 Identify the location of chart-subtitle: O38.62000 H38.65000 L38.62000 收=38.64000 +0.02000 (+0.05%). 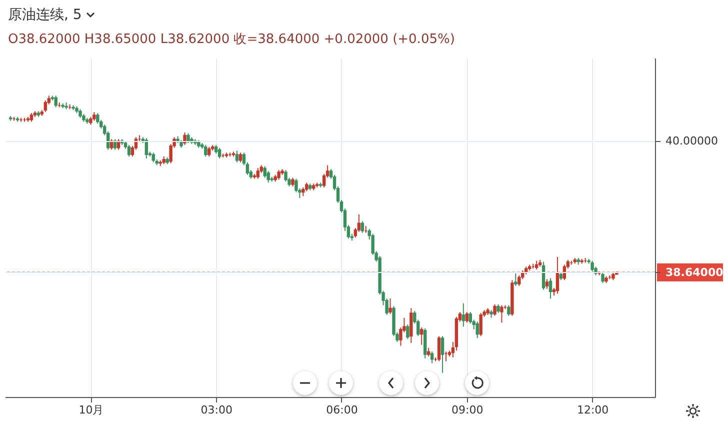
(231, 39).